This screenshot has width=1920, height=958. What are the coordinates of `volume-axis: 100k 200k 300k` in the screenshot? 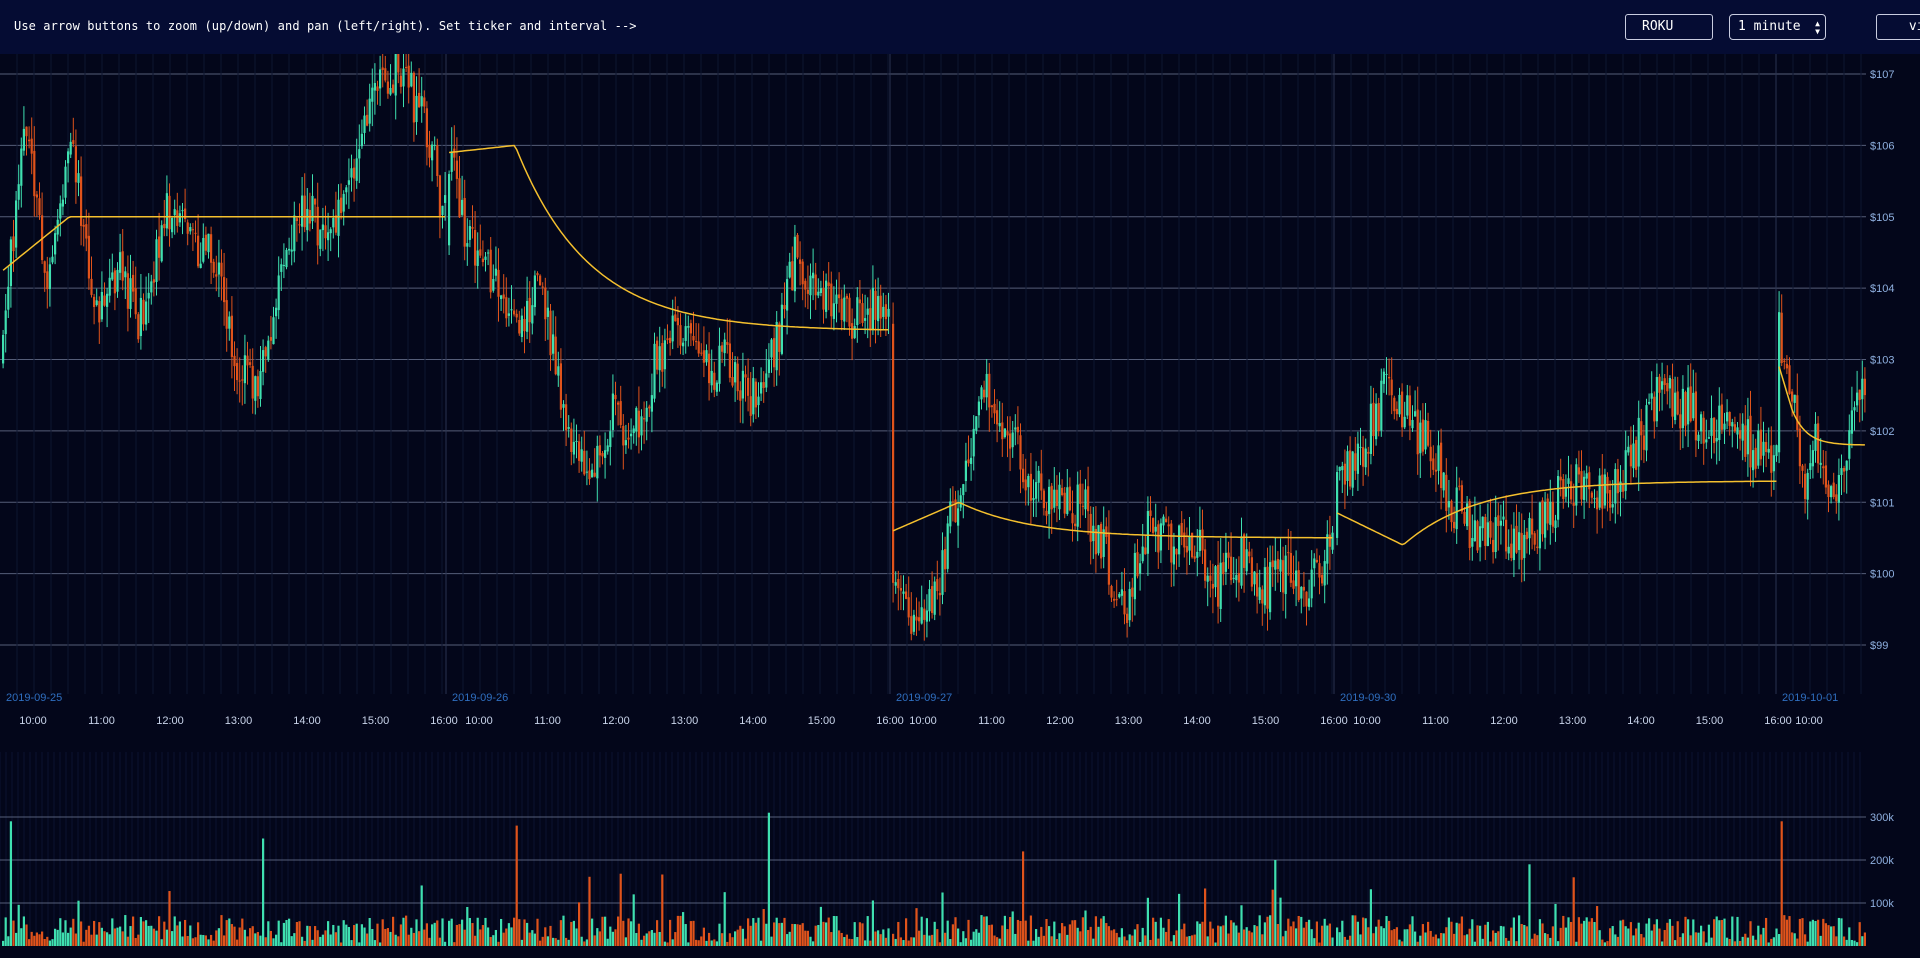 It's located at (1882, 861).